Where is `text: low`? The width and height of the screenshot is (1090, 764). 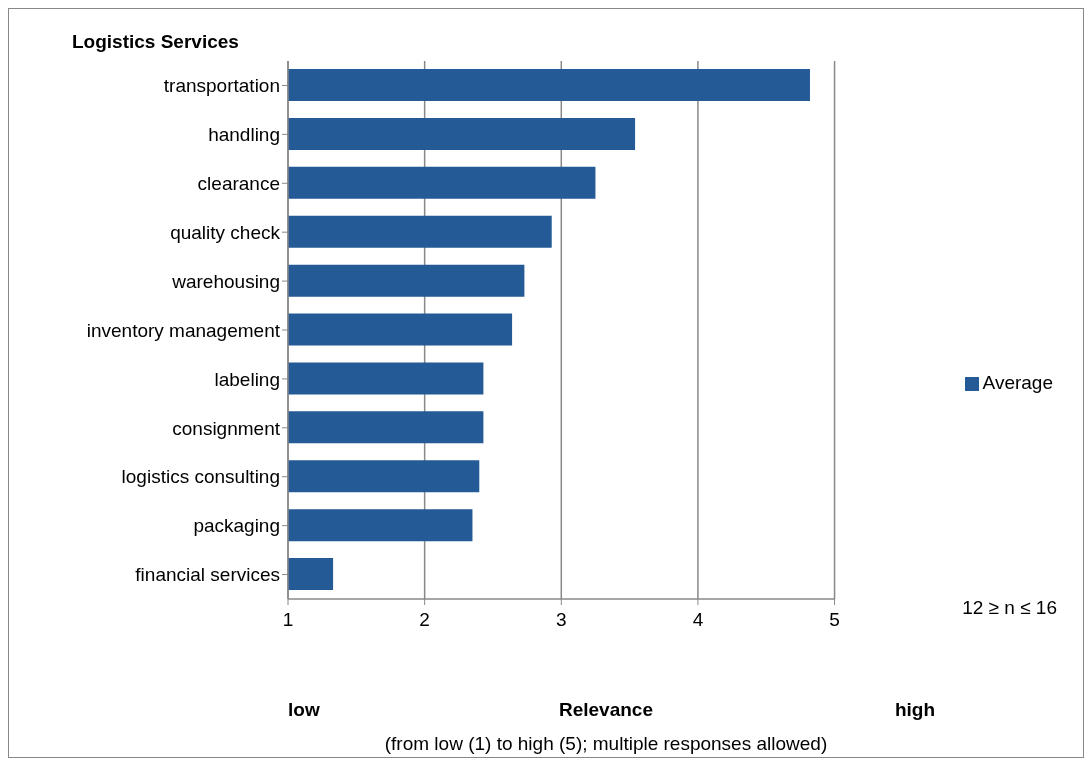
text: low is located at coordinates (304, 710).